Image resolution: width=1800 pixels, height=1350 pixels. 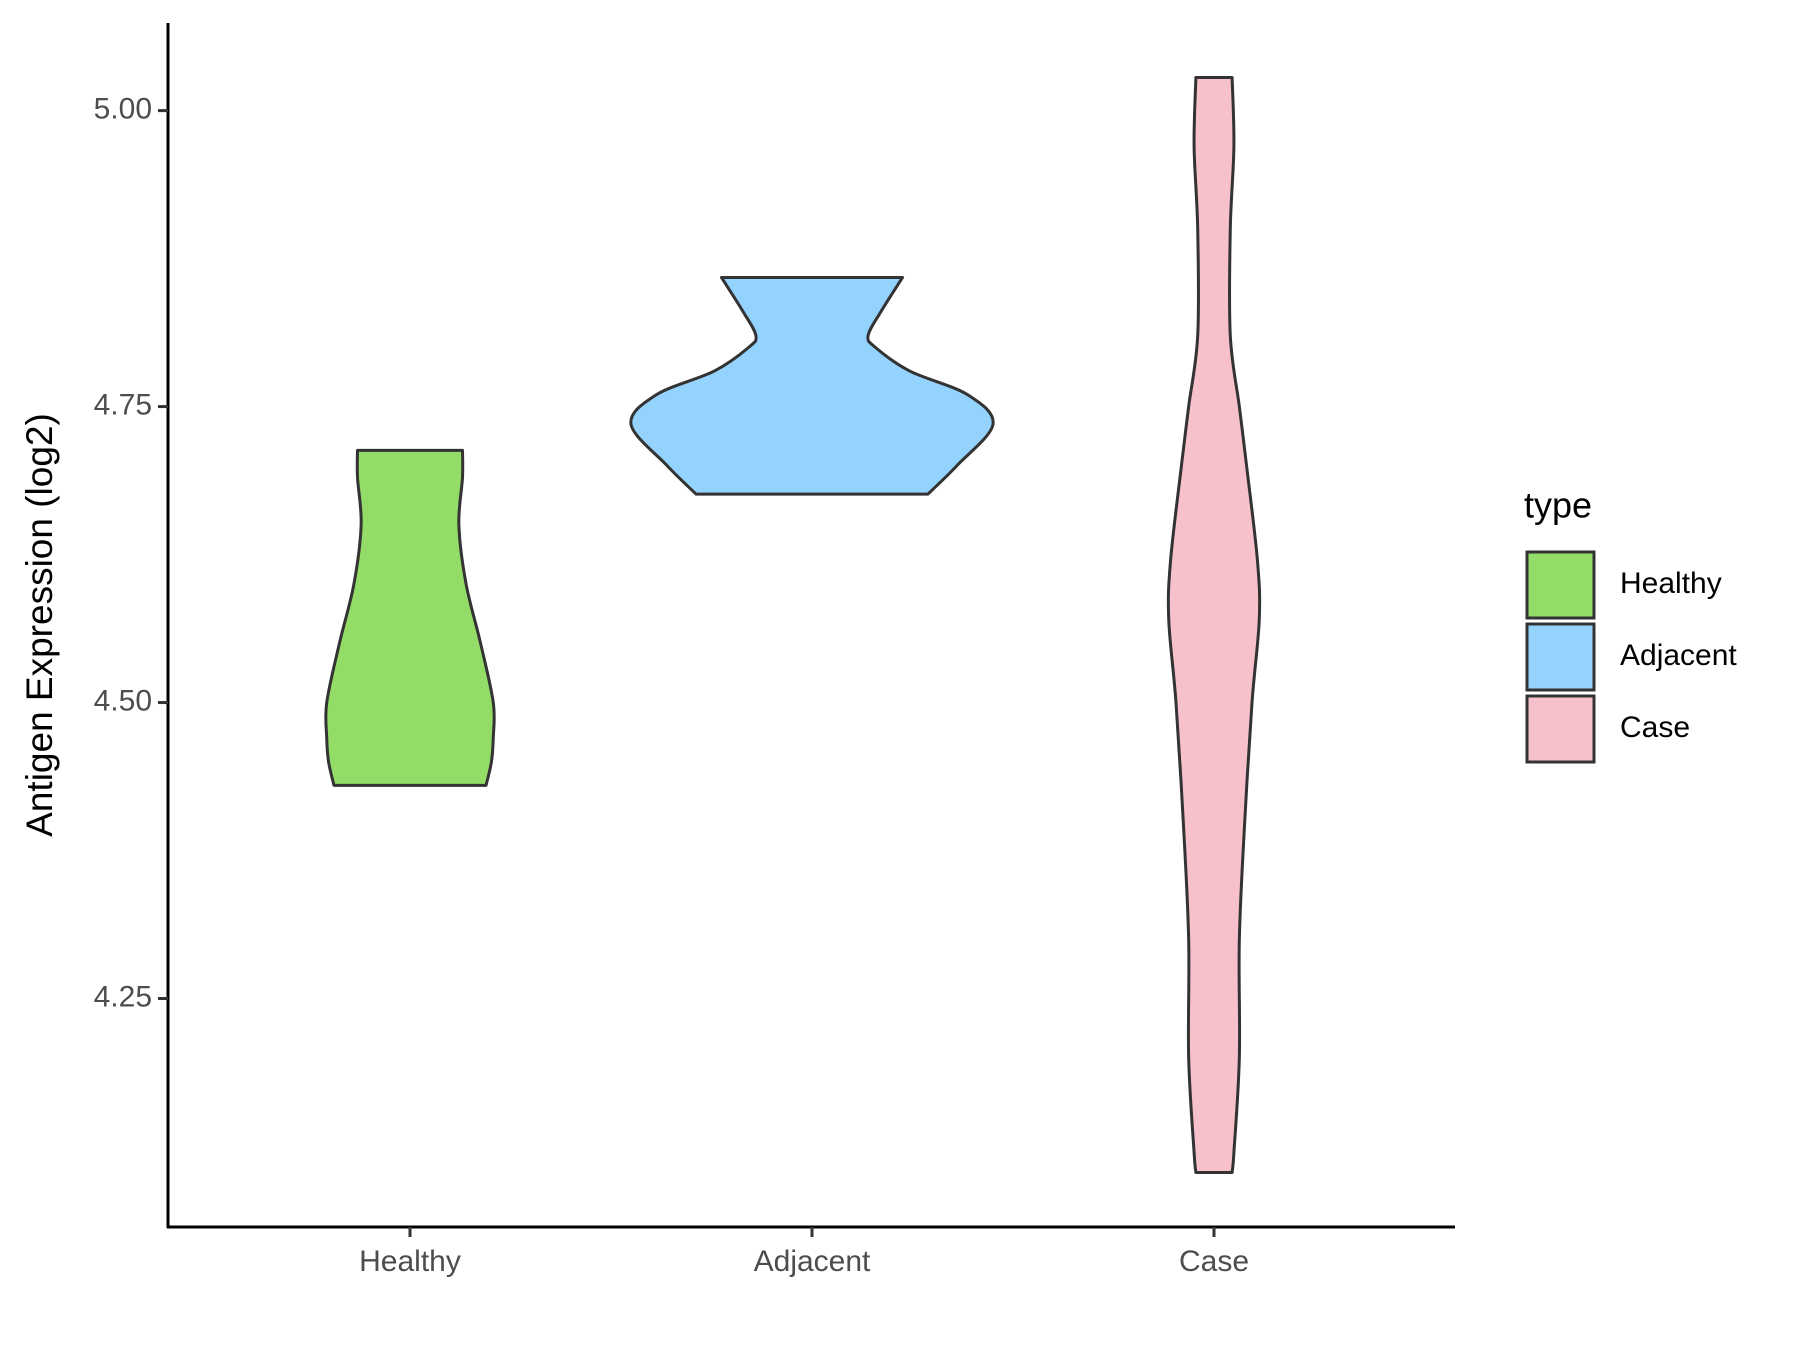 I want to click on x-tick-label: Healthy, so click(x=410, y=1261).